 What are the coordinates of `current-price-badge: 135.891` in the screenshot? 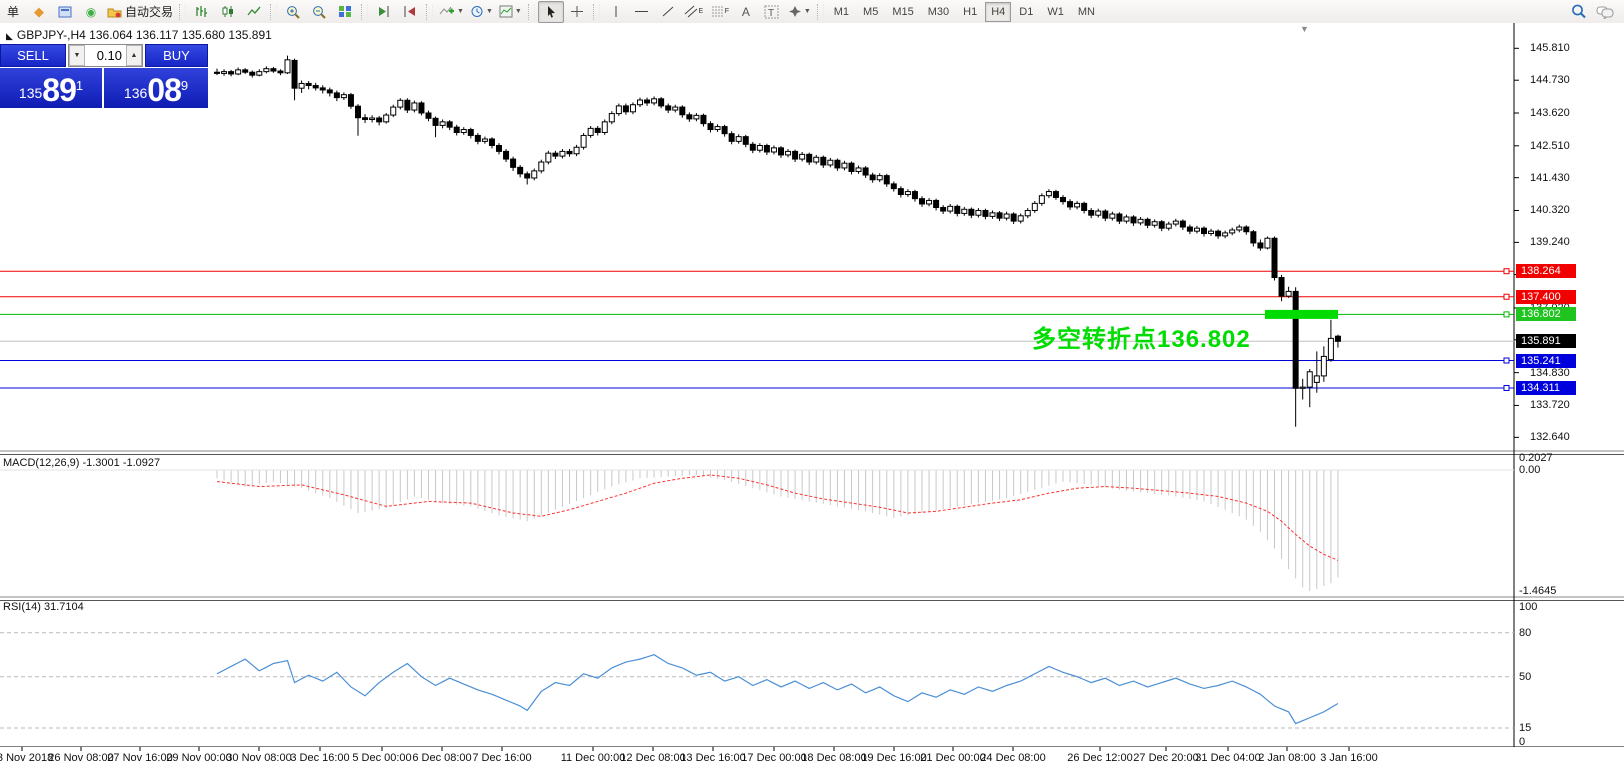 It's located at (1546, 341).